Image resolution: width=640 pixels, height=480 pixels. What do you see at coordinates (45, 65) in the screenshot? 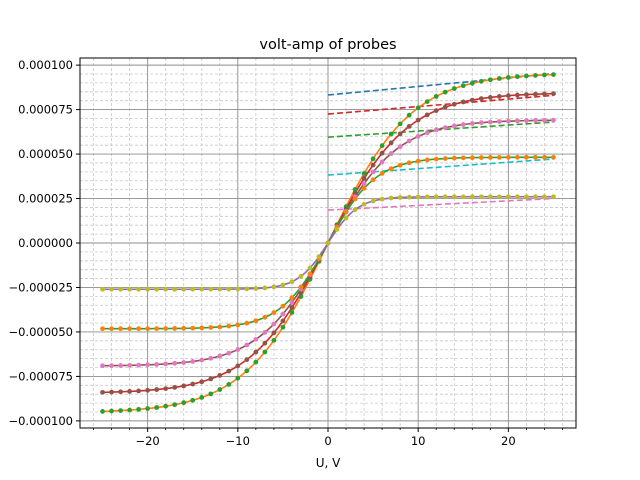
I see `y-tick-label: 0.000100` at bounding box center [45, 65].